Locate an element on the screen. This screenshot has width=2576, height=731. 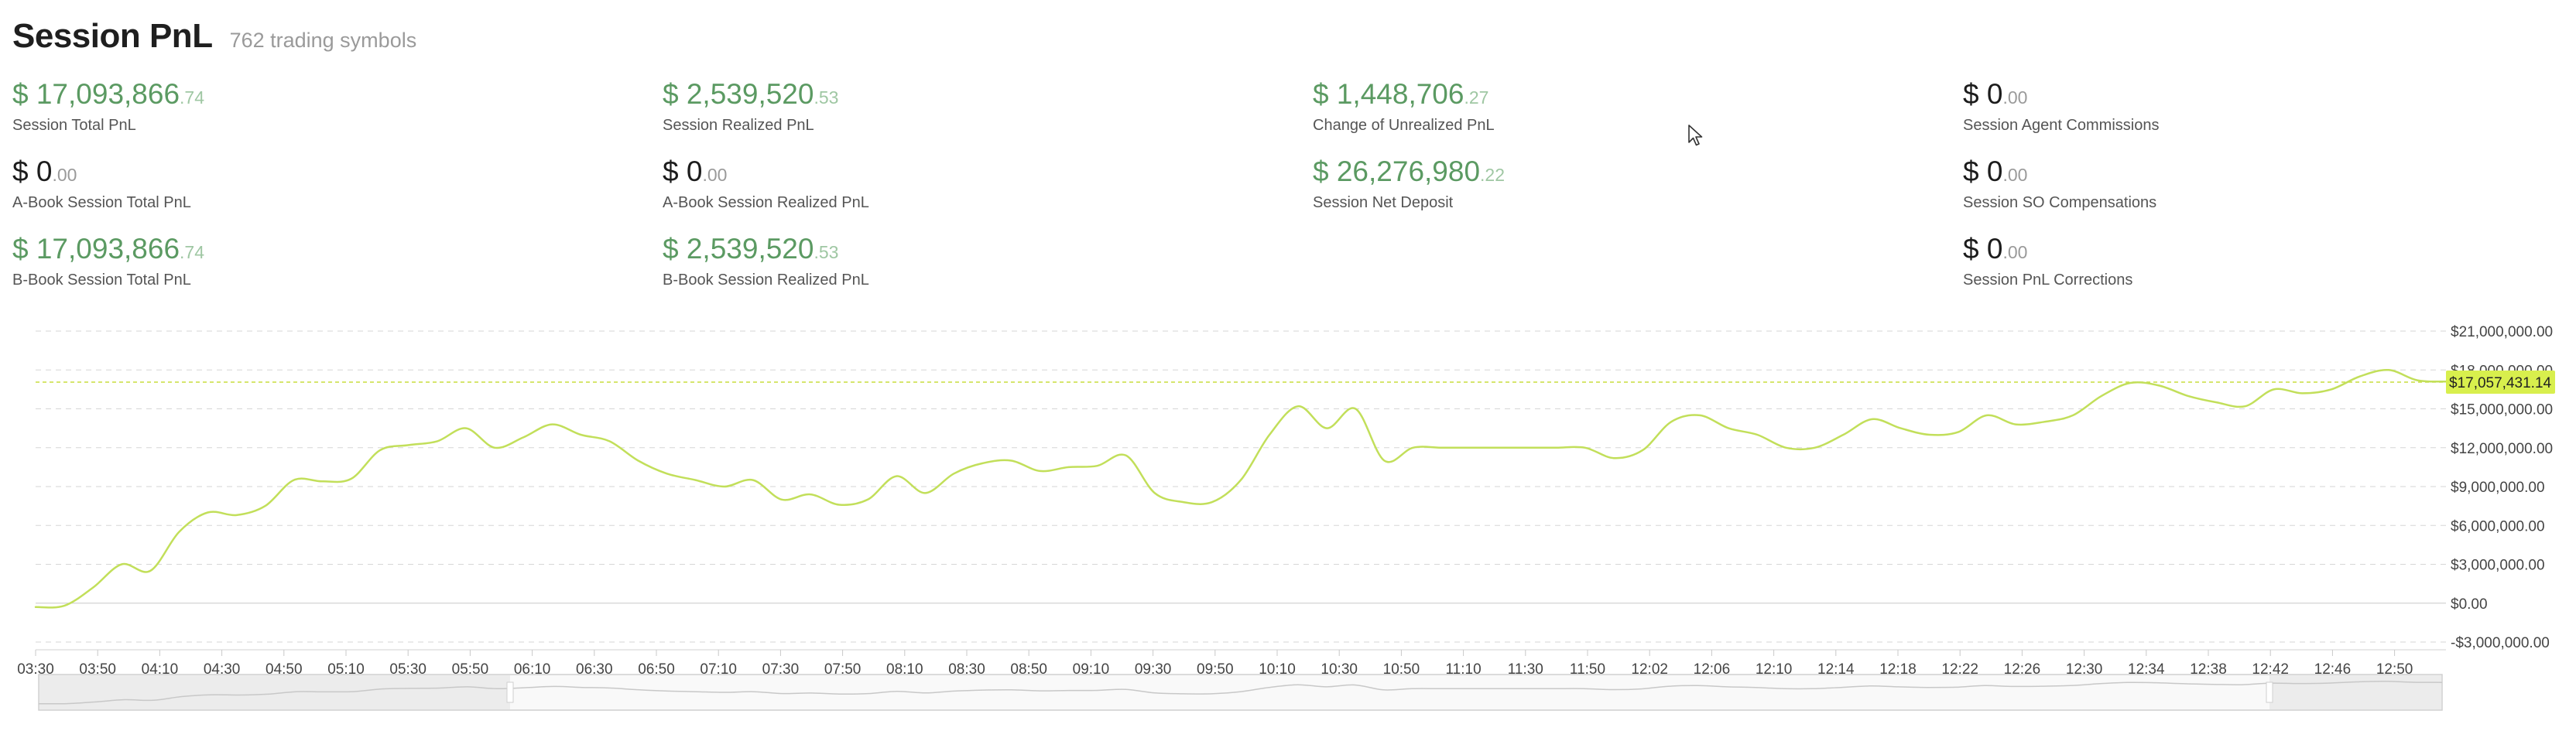
x-tick-label: 12:42 is located at coordinates (2270, 669).